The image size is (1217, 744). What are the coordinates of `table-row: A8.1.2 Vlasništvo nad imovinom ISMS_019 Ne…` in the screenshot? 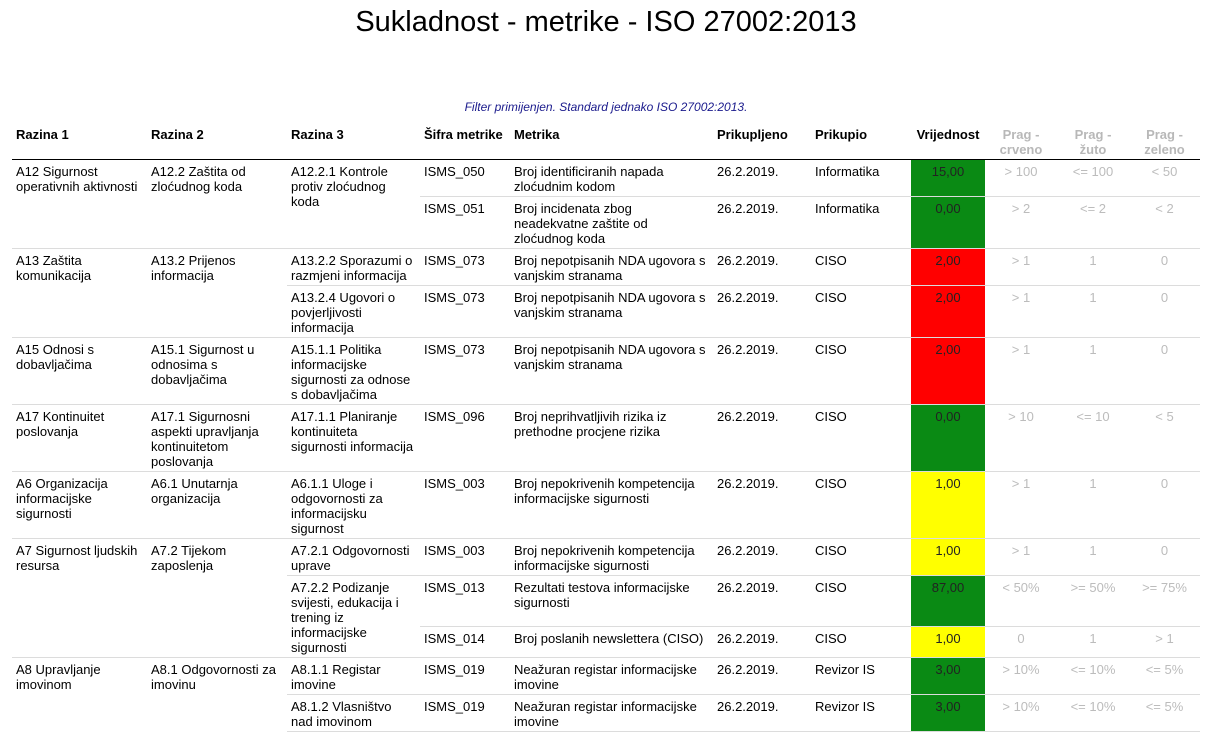 It's located at (606, 713).